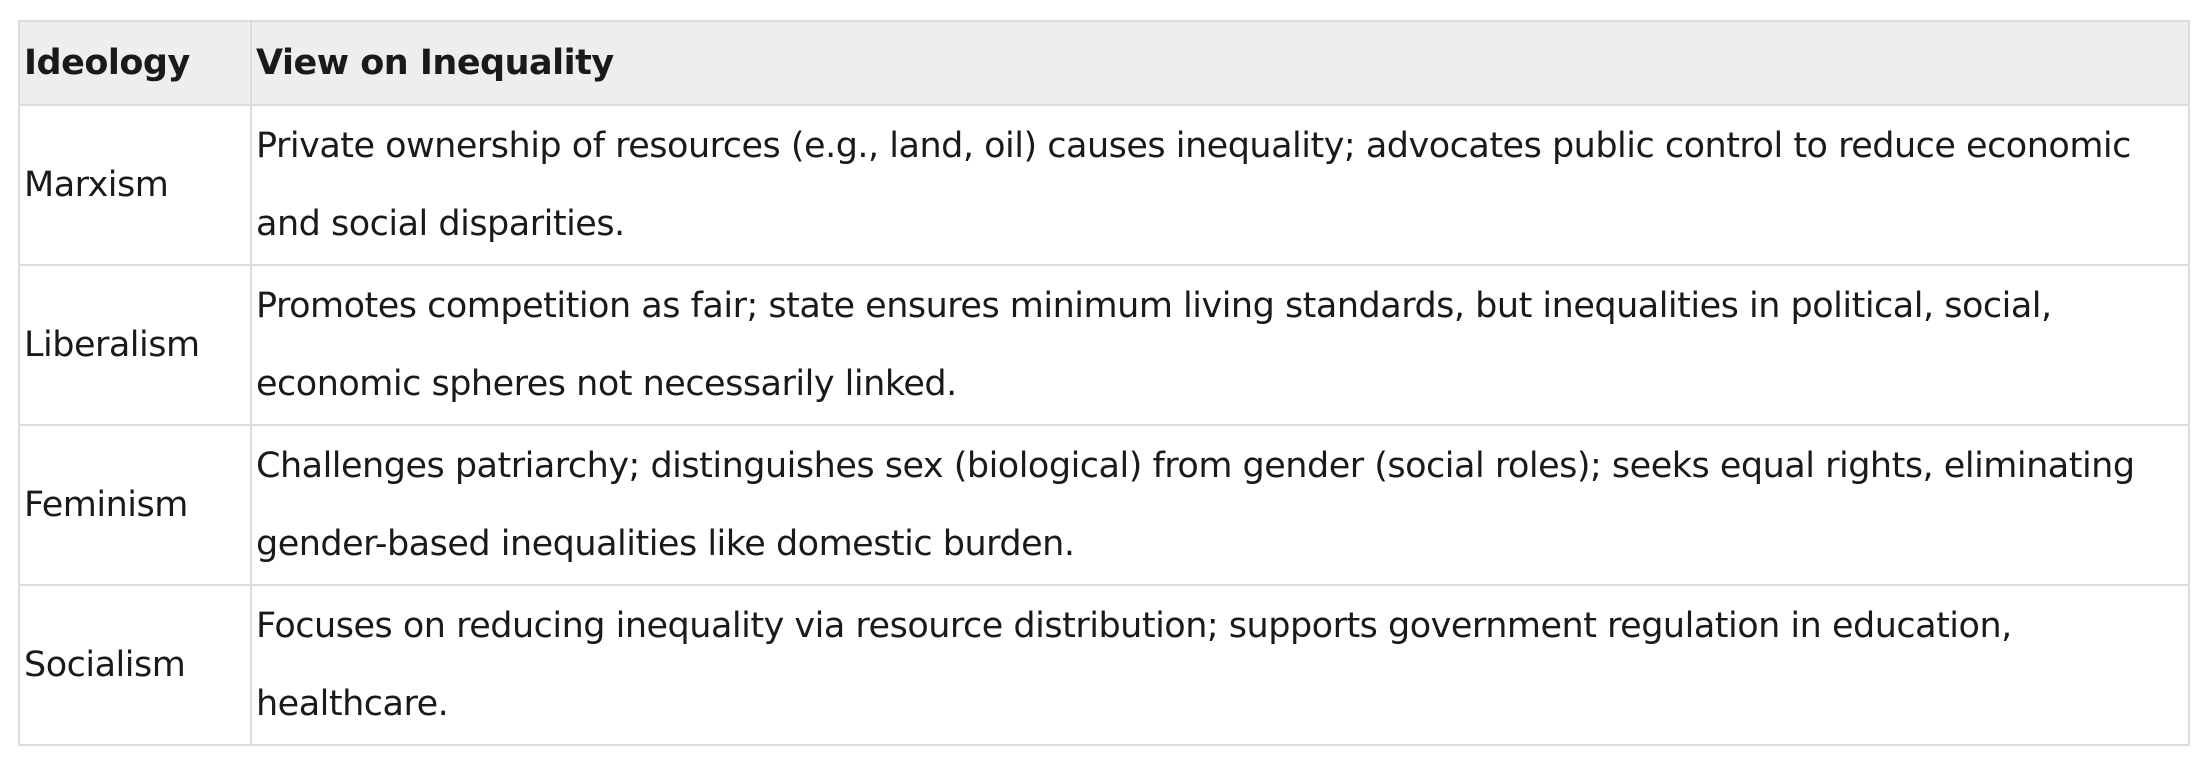  I want to click on ideology-cell-feminism: Feminism, so click(135, 505).